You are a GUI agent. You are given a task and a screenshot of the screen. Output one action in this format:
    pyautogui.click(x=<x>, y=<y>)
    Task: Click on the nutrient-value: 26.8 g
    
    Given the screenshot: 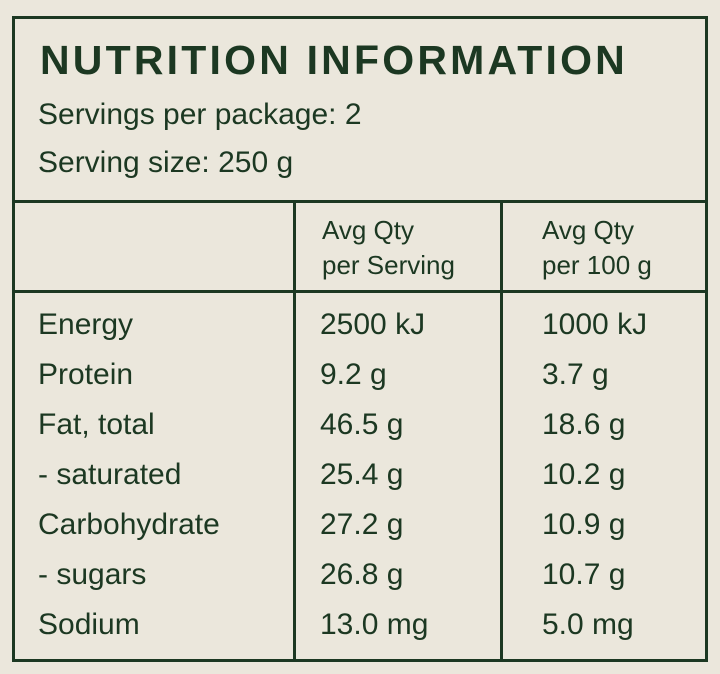 What is the action you would take?
    pyautogui.click(x=362, y=574)
    